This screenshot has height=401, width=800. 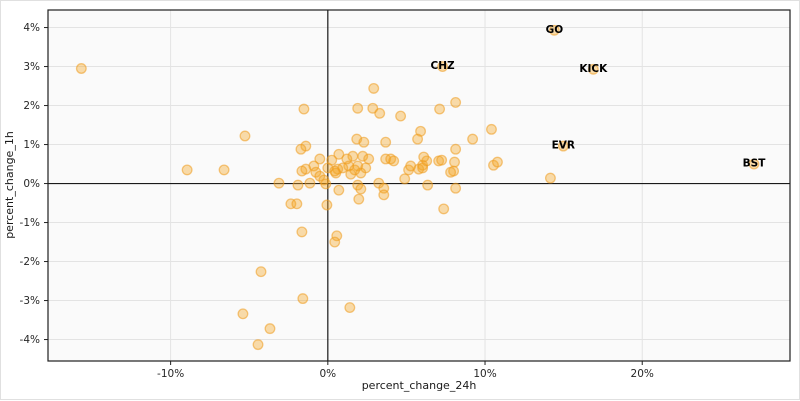 I want to click on point-label: BST, so click(x=755, y=164).